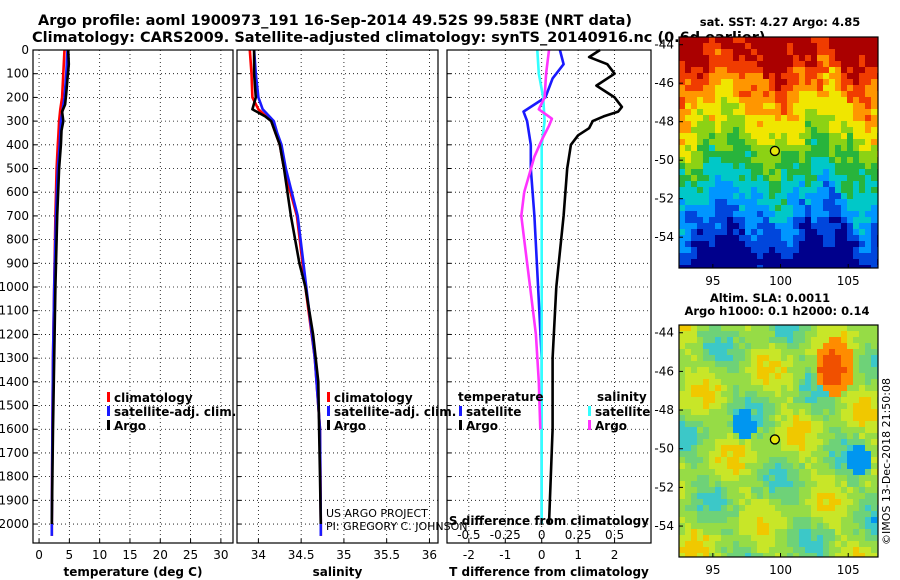  Describe the element at coordinates (776, 311) in the screenshot. I see `map-subtitle: Argo h1000: 0.1 h2000: 0.14` at that location.